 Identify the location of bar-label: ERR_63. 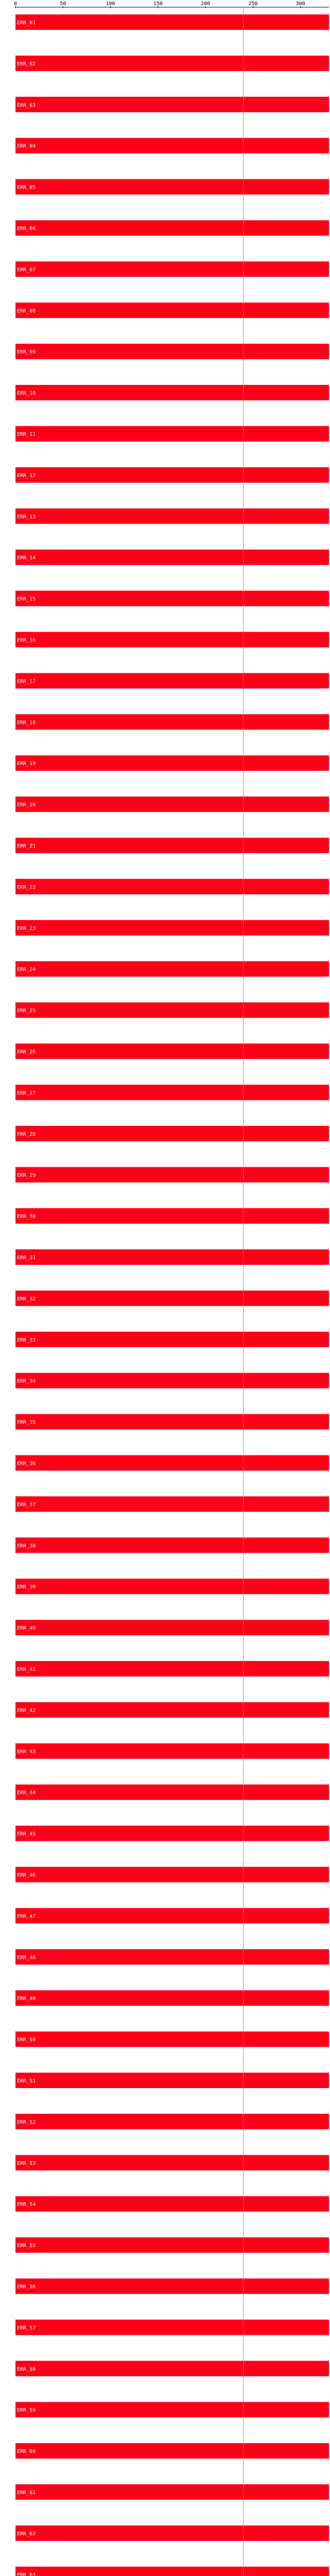
(27, 2574).